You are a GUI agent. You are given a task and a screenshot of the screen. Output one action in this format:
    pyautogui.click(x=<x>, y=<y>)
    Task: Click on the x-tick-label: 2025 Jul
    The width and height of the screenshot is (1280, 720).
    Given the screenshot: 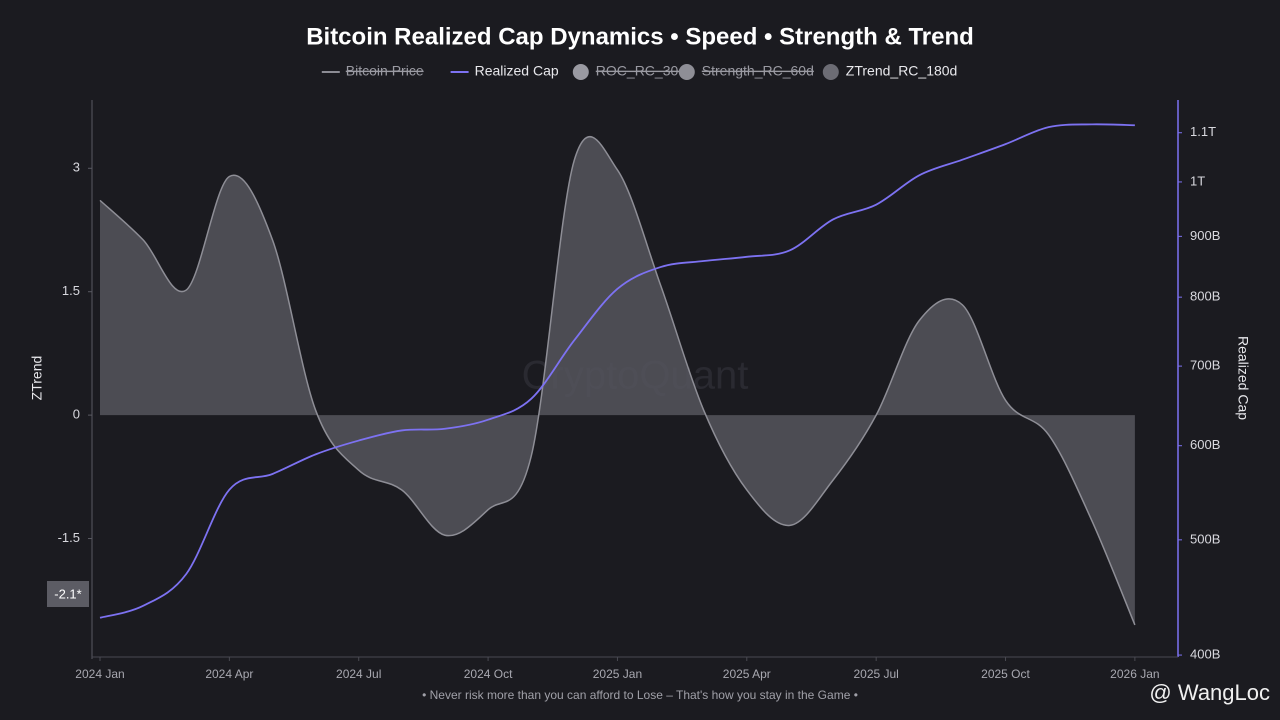 What is the action you would take?
    pyautogui.click(x=875, y=674)
    